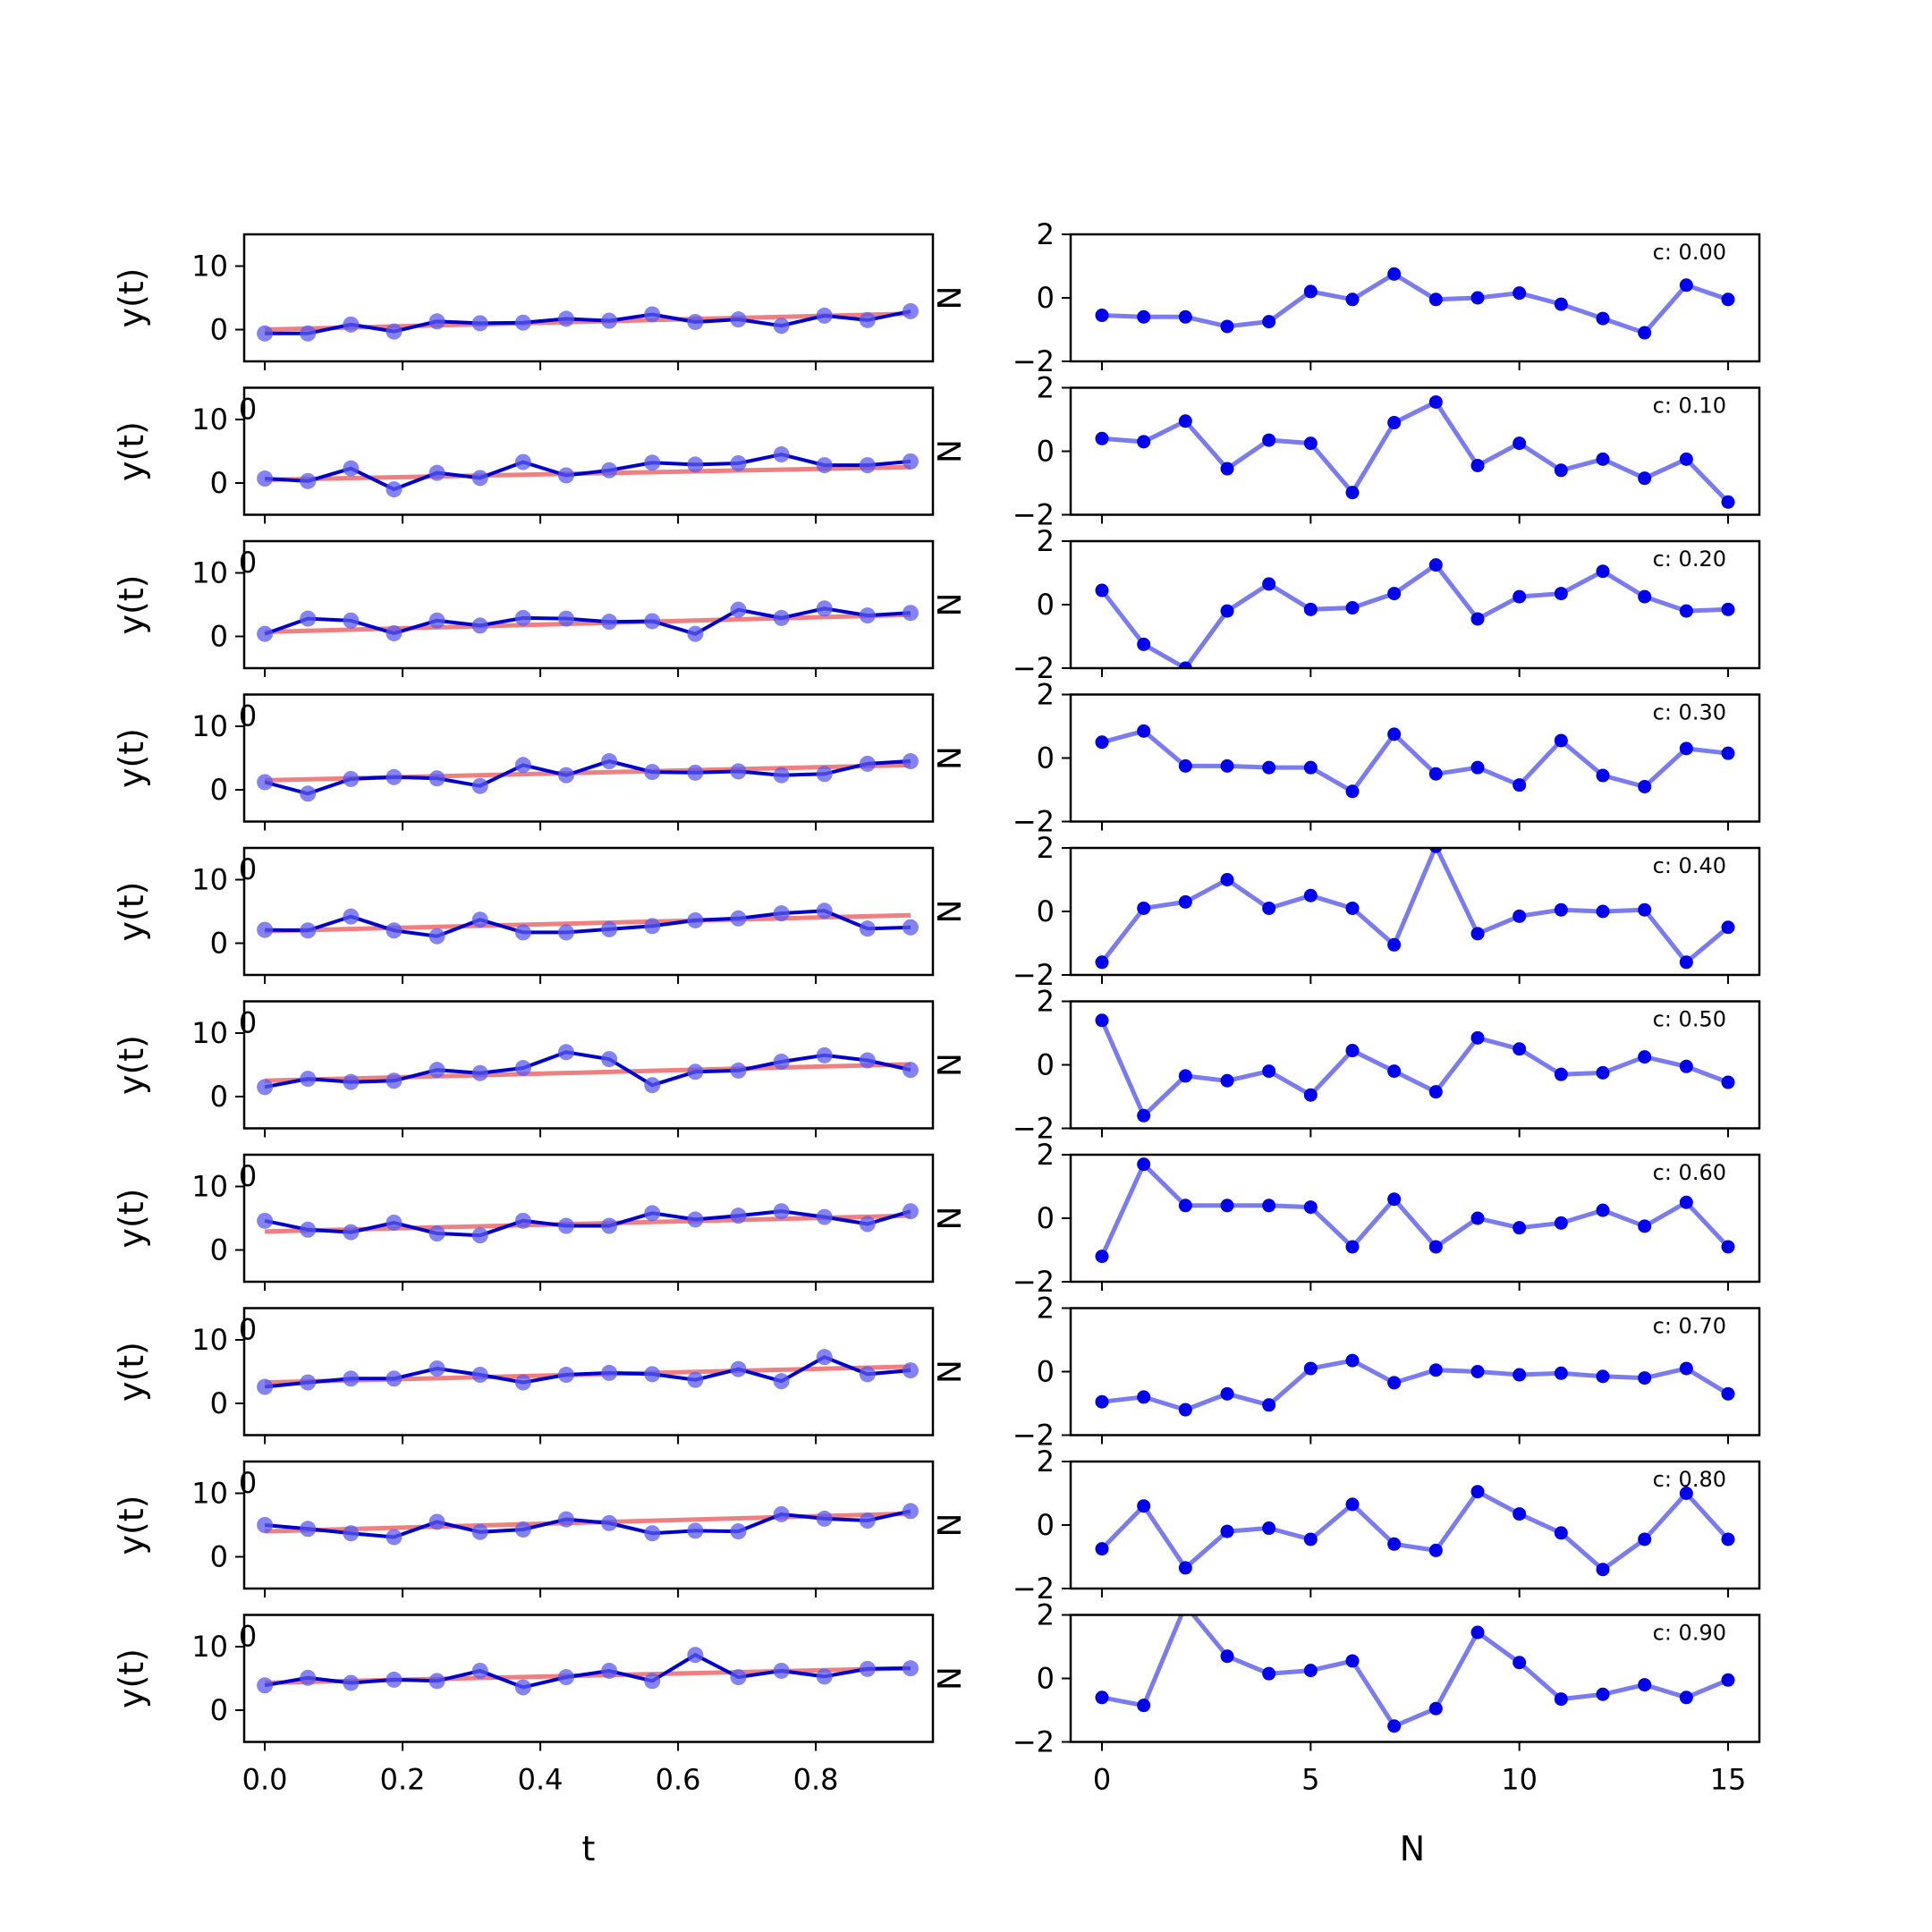  What do you see at coordinates (1387, 1372) in the screenshot?
I see `right-panel: −2 0 2 c: 0.70` at bounding box center [1387, 1372].